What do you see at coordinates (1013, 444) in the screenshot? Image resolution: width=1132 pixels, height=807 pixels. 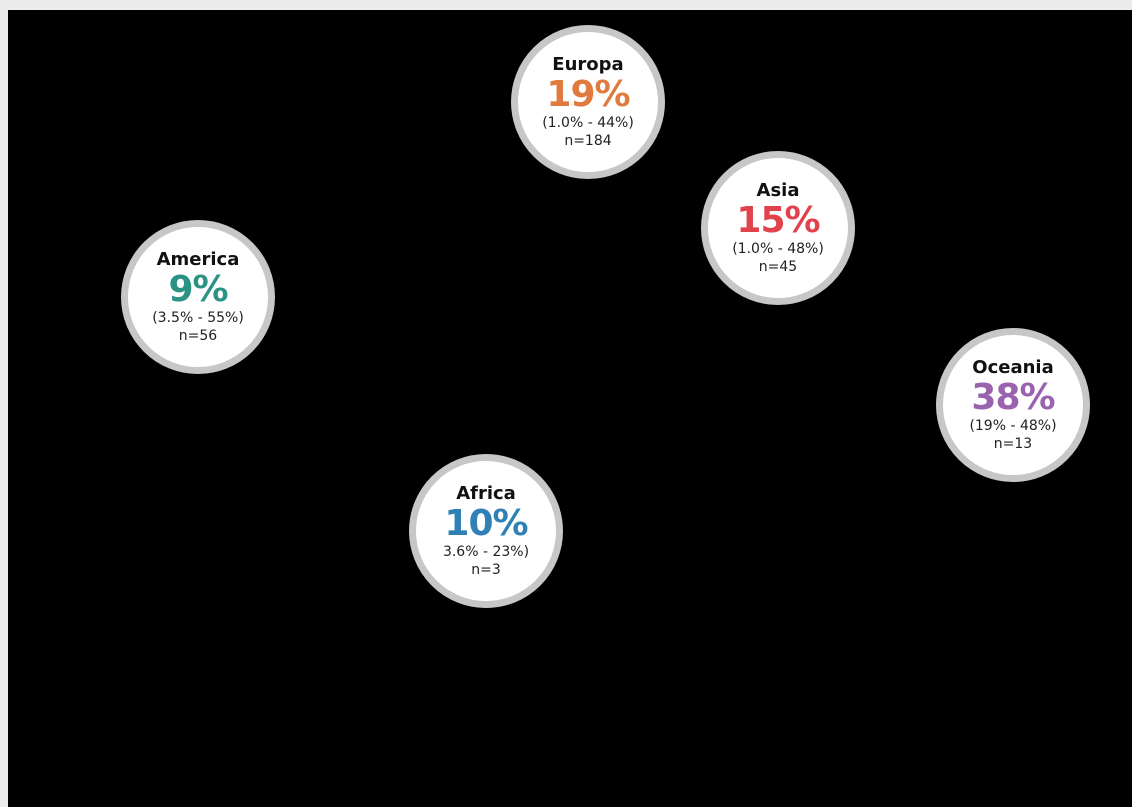 I see `region-sample-size: n=13` at bounding box center [1013, 444].